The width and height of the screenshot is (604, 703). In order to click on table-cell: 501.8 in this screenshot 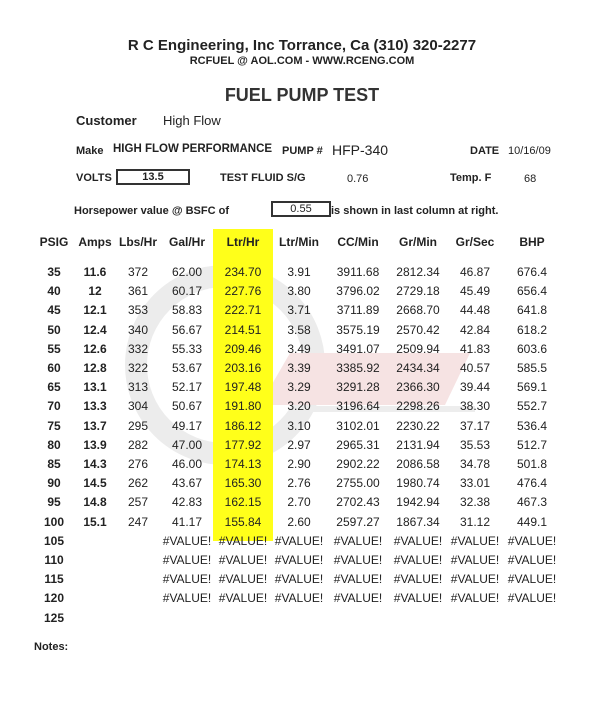, I will do `click(532, 464)`.